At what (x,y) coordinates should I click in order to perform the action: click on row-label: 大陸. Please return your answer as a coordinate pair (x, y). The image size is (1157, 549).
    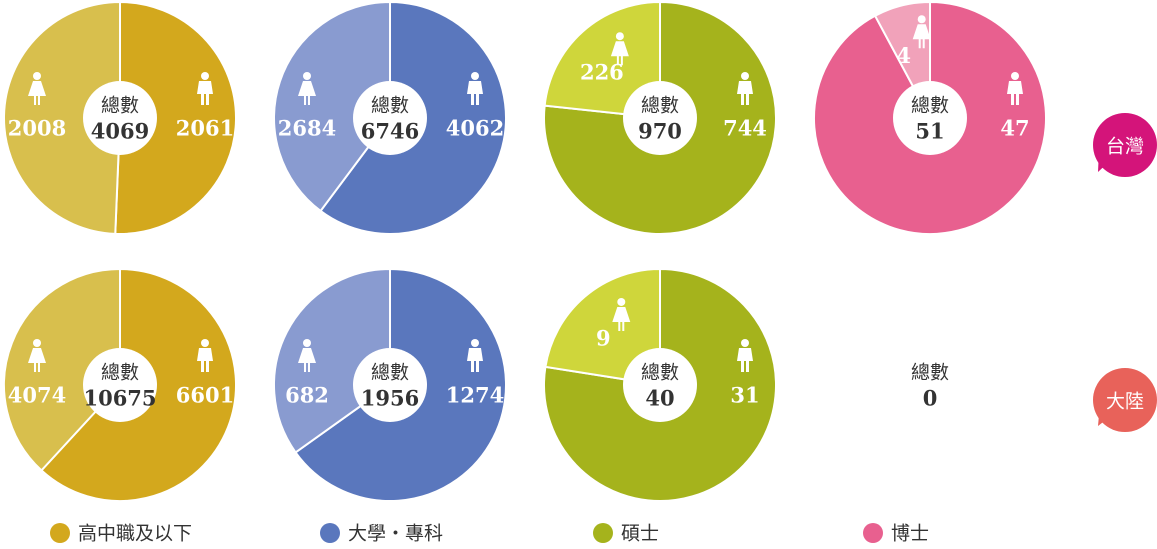
    Looking at the image, I should click on (1125, 402).